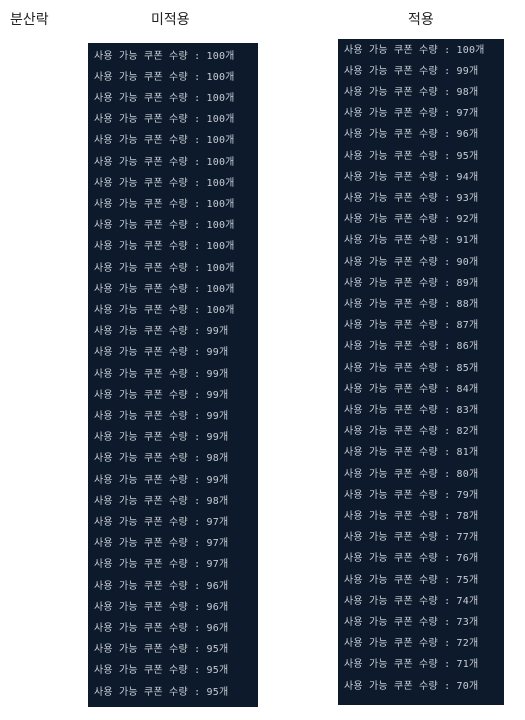 The width and height of the screenshot is (525, 720). What do you see at coordinates (411, 644) in the screenshot?
I see `console-line: 사용 가능 쿠폰 수량 : 72개` at bounding box center [411, 644].